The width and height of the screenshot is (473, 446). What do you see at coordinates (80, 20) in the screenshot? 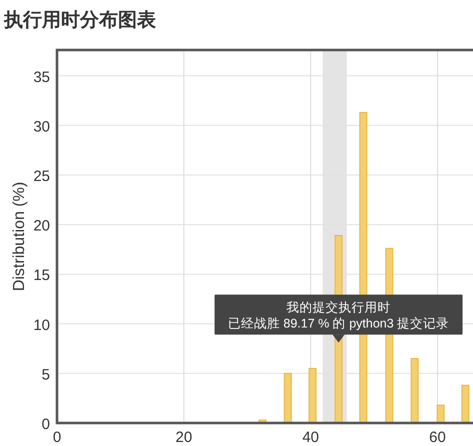
I see `chart-title: 执行用时分布图表` at bounding box center [80, 20].